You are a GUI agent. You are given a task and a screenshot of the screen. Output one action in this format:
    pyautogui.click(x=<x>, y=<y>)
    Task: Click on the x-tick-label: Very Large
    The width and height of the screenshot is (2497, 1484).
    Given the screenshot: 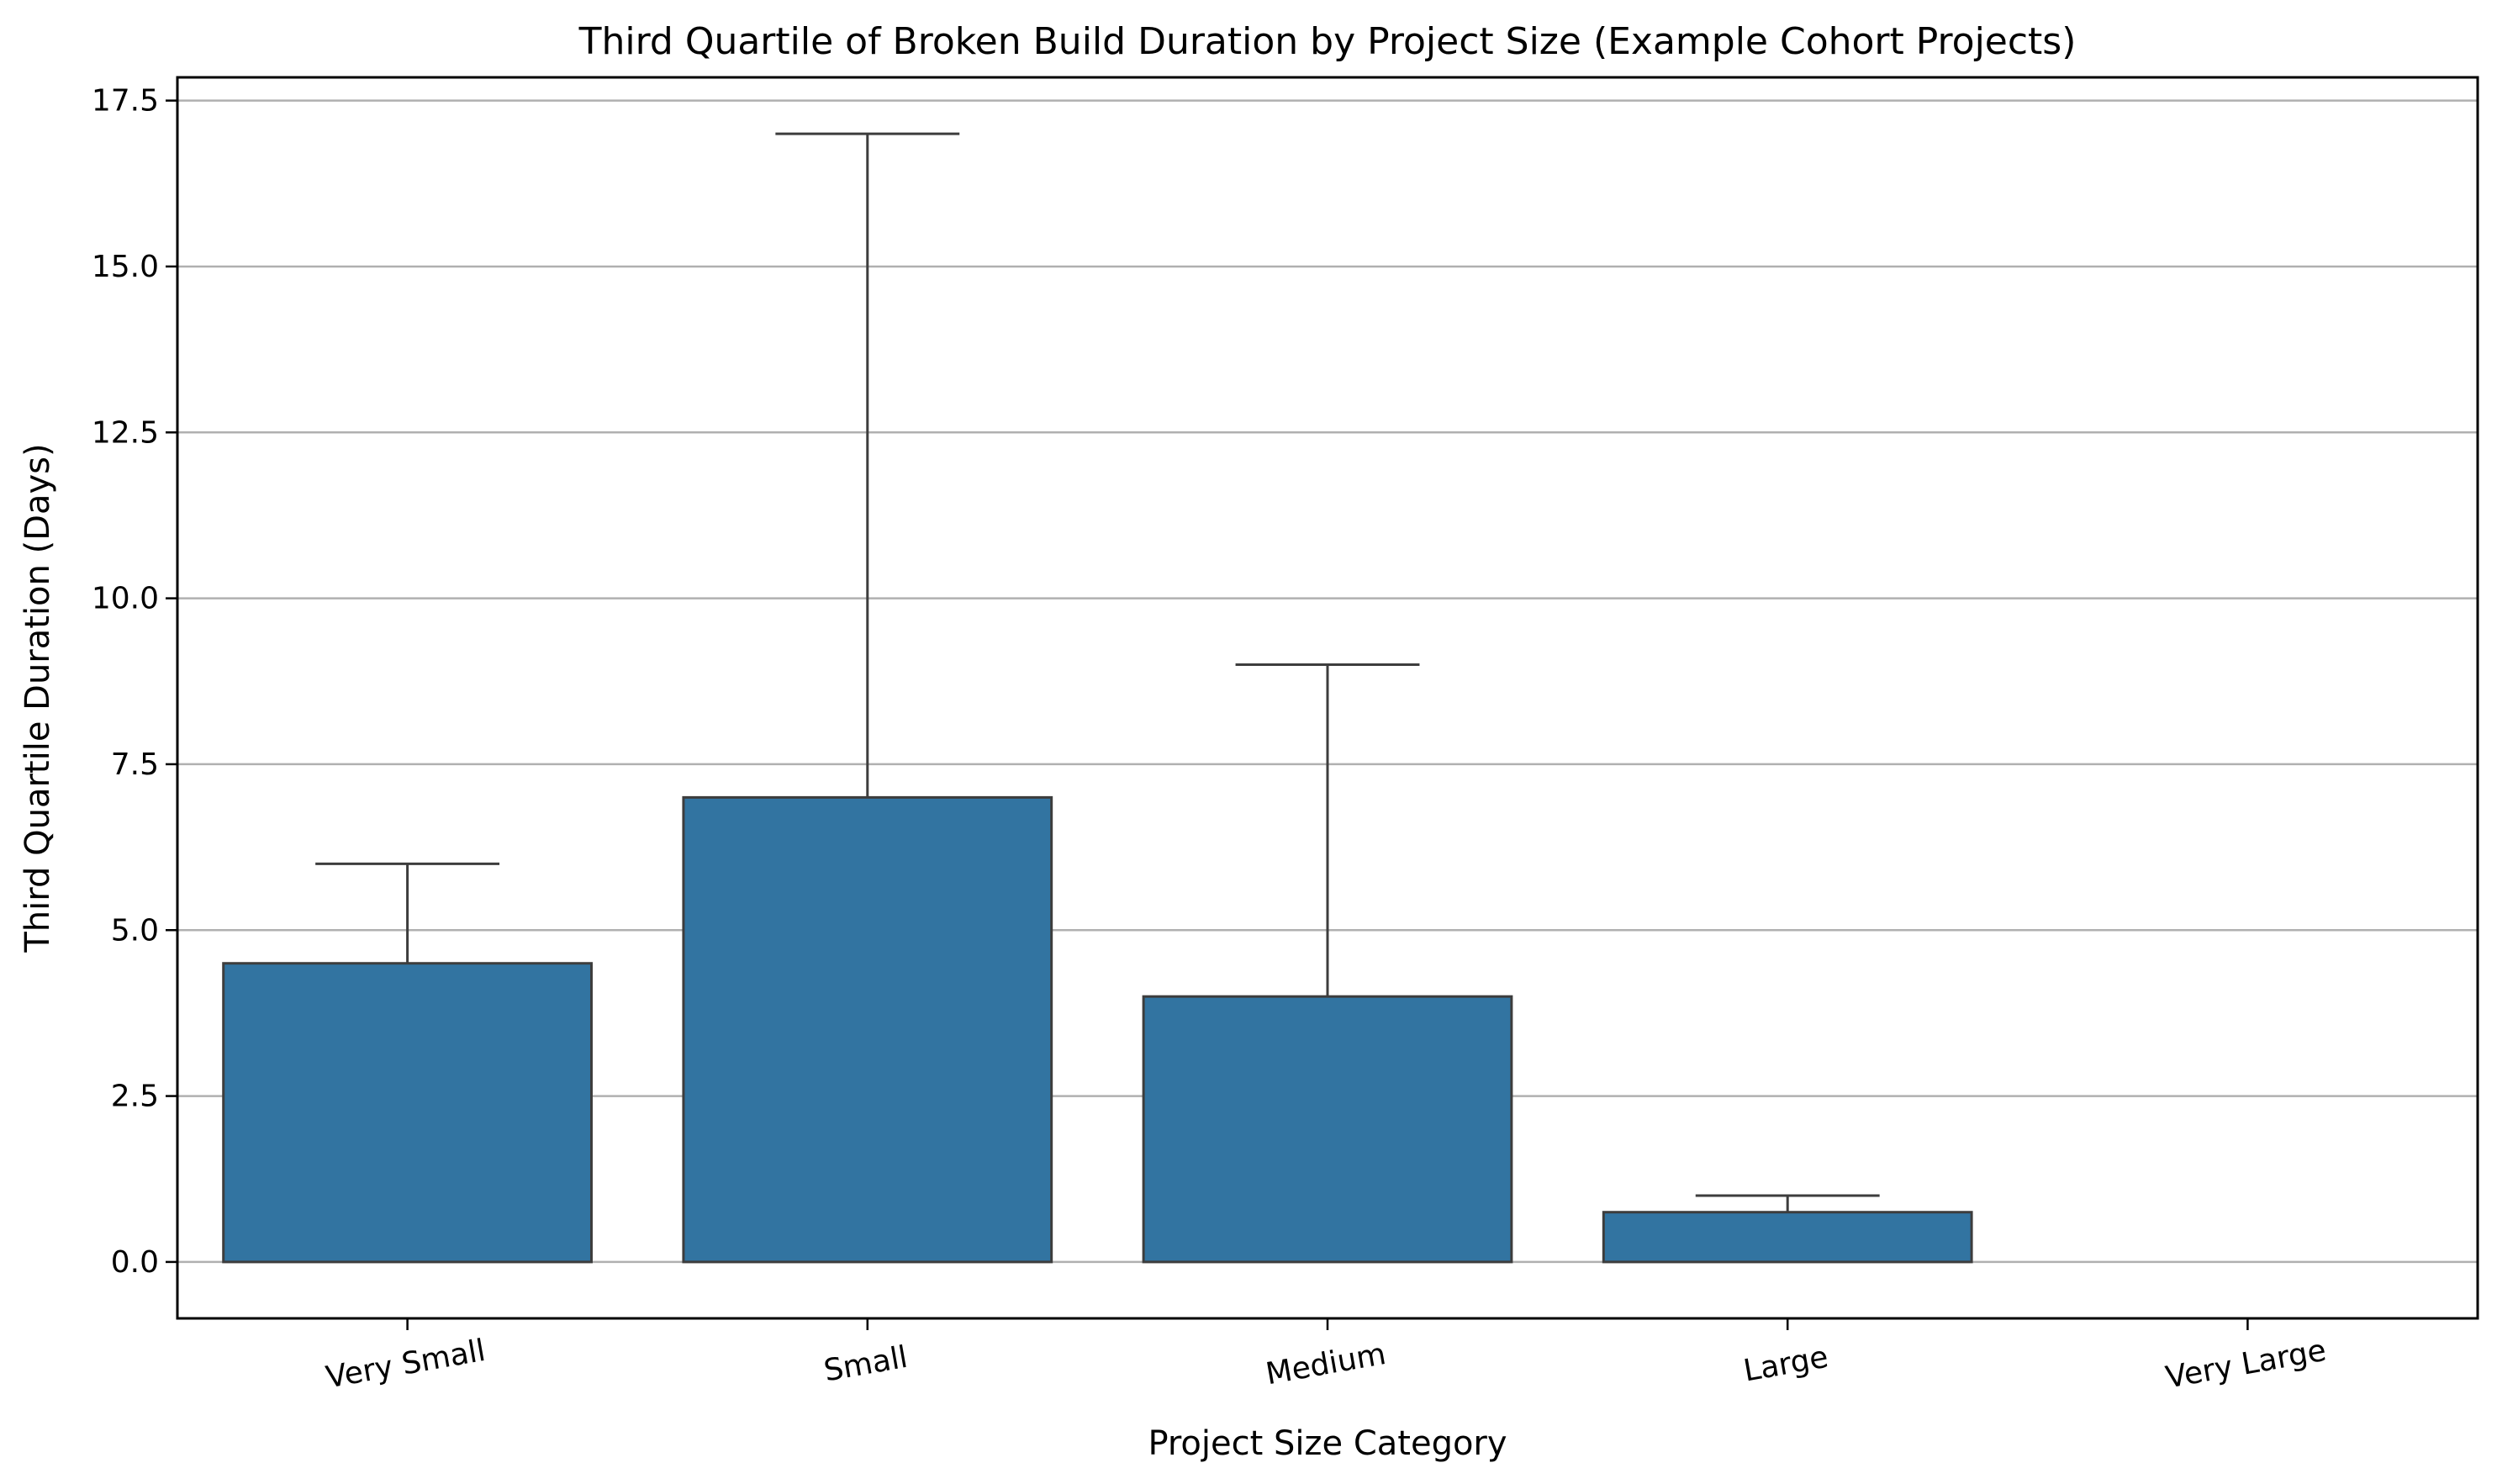 What is the action you would take?
    pyautogui.click(x=2246, y=1364)
    